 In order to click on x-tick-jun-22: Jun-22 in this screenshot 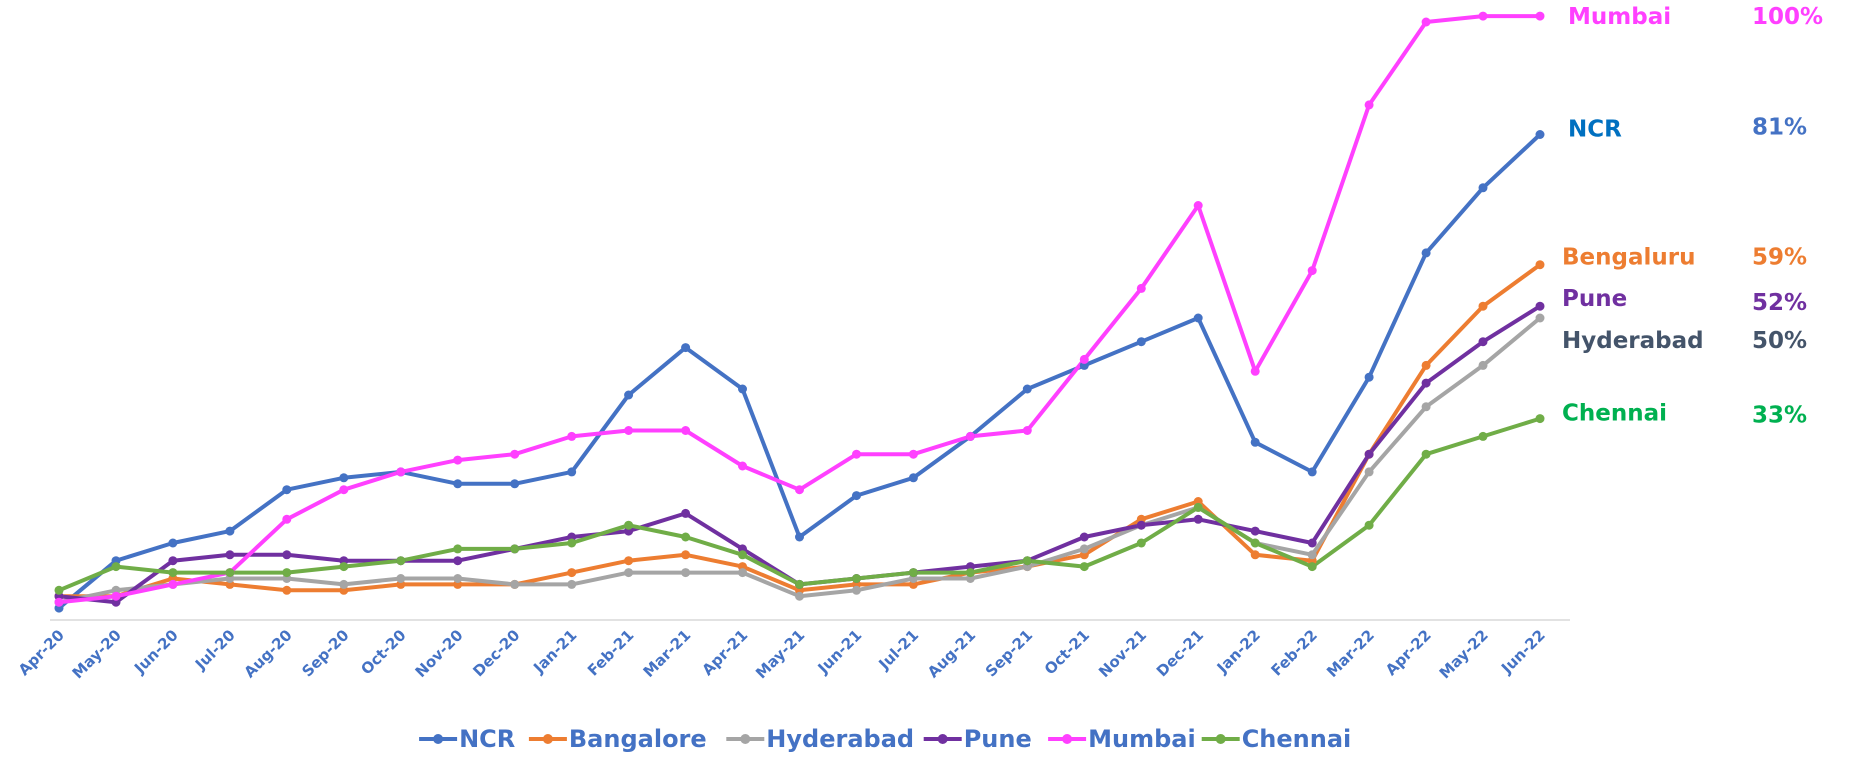, I will do `click(1523, 652)`.